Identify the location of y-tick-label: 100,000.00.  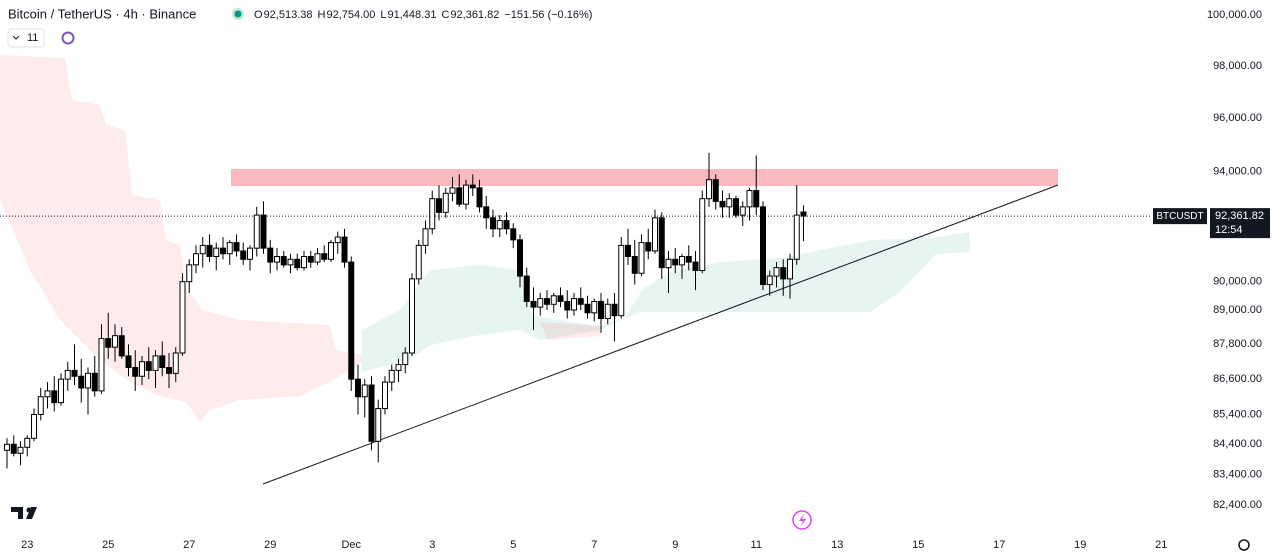
(1234, 15).